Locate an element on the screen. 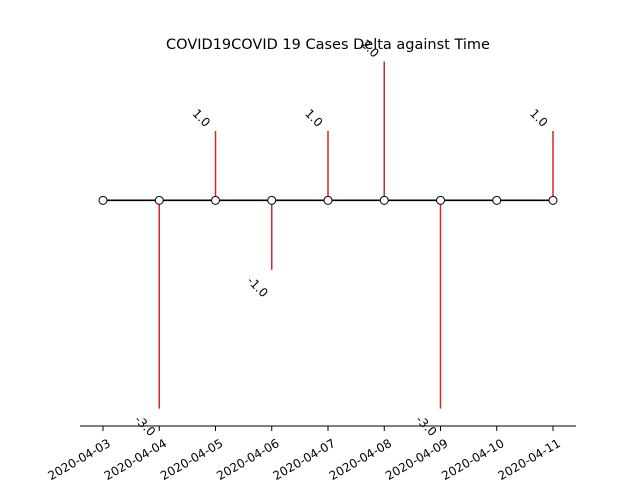 This screenshot has height=480, width=640. data-label-2020-04-06: -1.0 is located at coordinates (257, 287).